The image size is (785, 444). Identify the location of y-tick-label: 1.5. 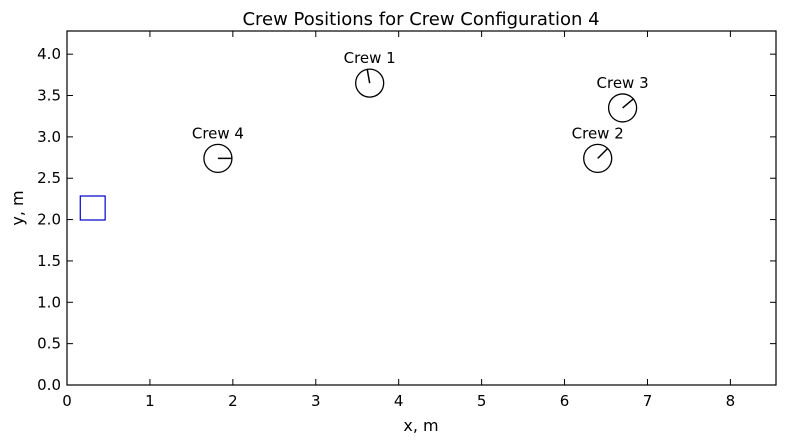
(49, 261).